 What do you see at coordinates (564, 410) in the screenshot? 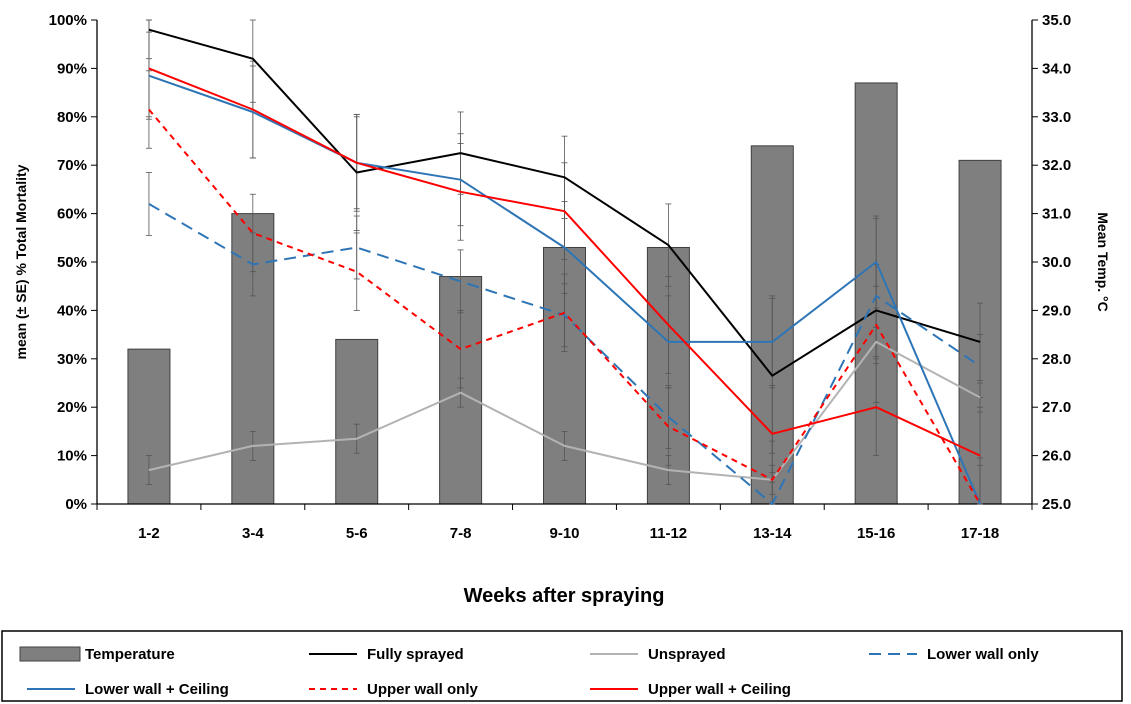
I see `series-line-unsprayed` at bounding box center [564, 410].